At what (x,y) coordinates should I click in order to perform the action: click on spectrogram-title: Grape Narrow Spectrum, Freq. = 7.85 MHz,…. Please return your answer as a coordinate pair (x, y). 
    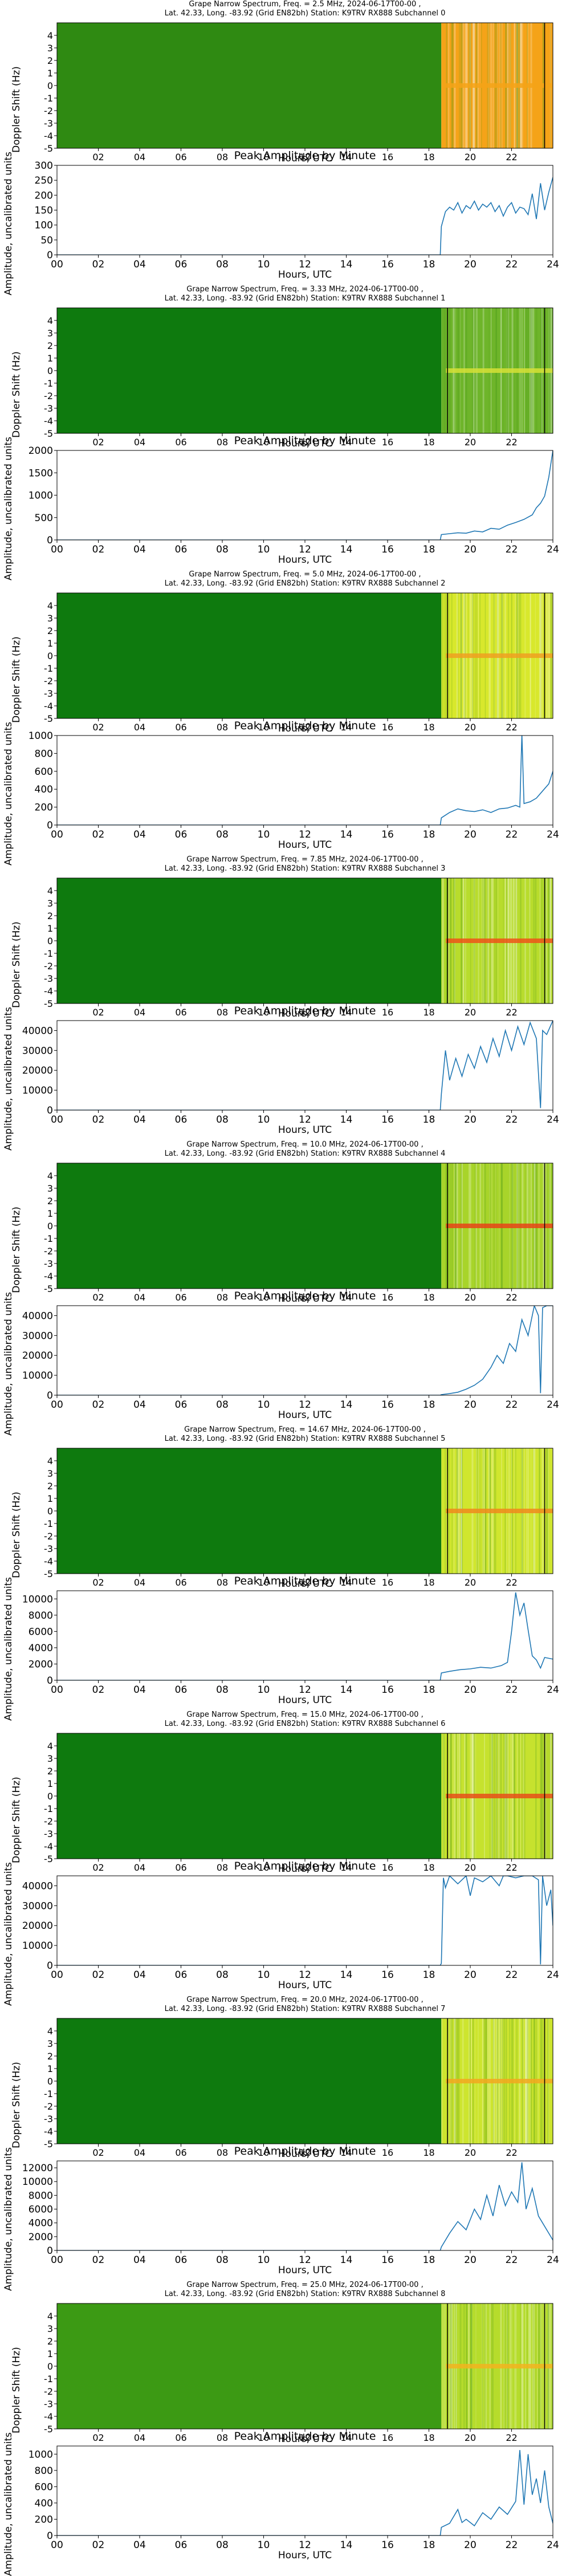
    Looking at the image, I should click on (305, 864).